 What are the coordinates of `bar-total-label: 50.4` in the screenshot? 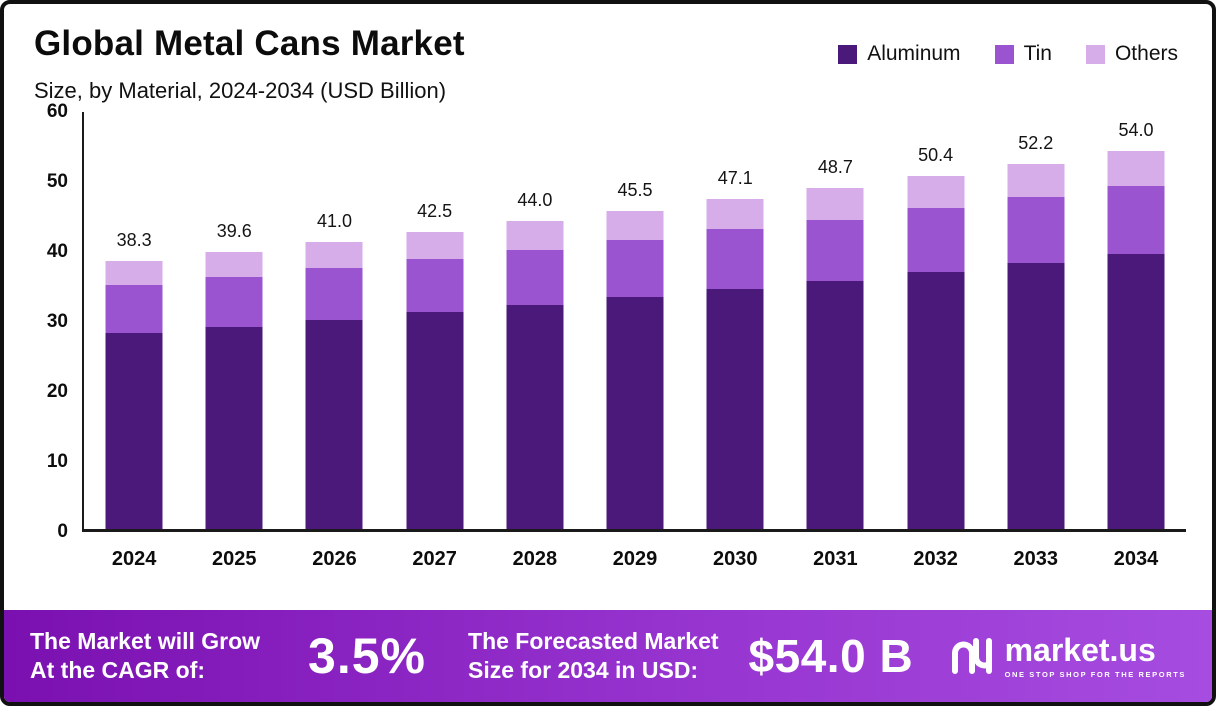 It's located at (936, 155).